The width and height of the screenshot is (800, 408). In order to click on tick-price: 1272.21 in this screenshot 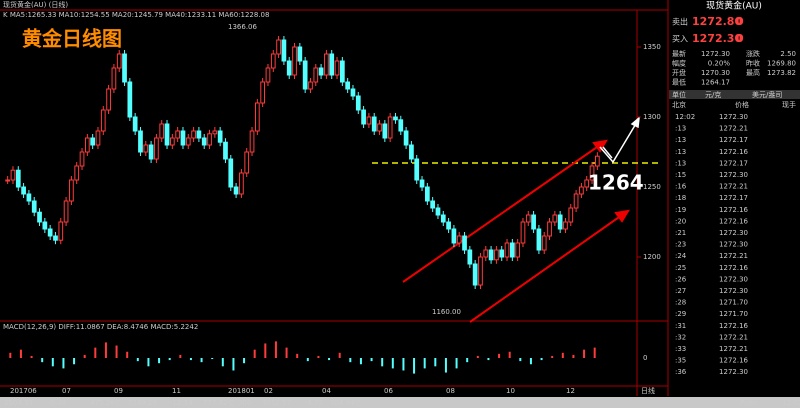, I will do `click(733, 349)`.